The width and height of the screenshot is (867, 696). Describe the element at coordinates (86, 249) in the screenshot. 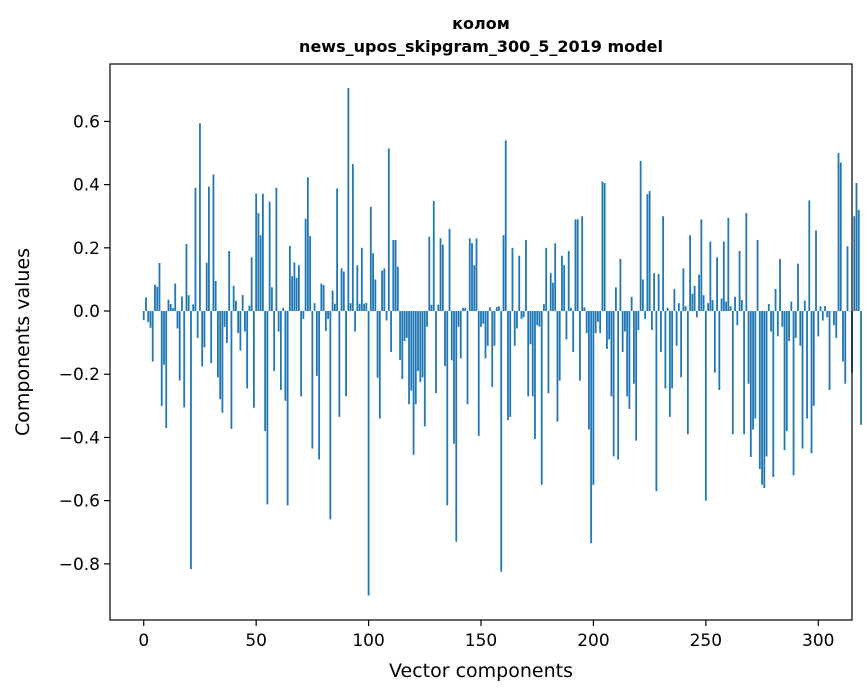

I see `y-tick-label: 0.2` at that location.